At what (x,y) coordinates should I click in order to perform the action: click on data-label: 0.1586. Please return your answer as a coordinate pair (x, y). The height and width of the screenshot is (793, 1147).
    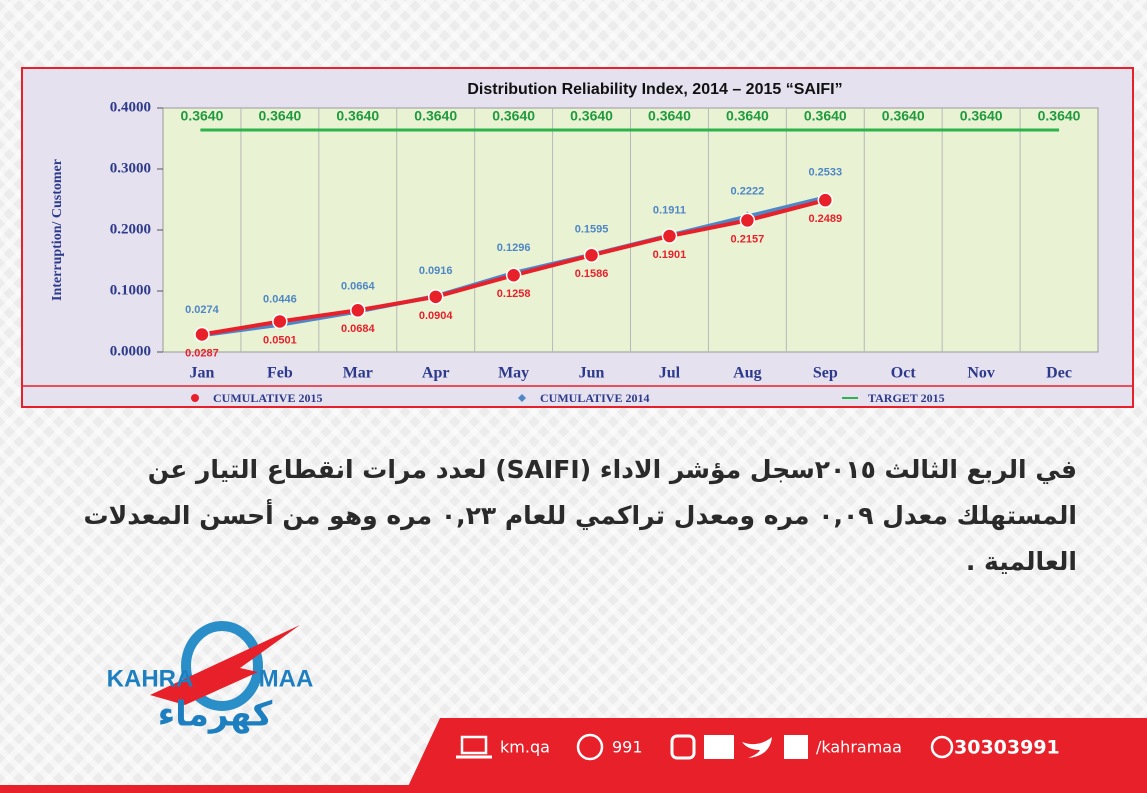
    Looking at the image, I should click on (592, 274).